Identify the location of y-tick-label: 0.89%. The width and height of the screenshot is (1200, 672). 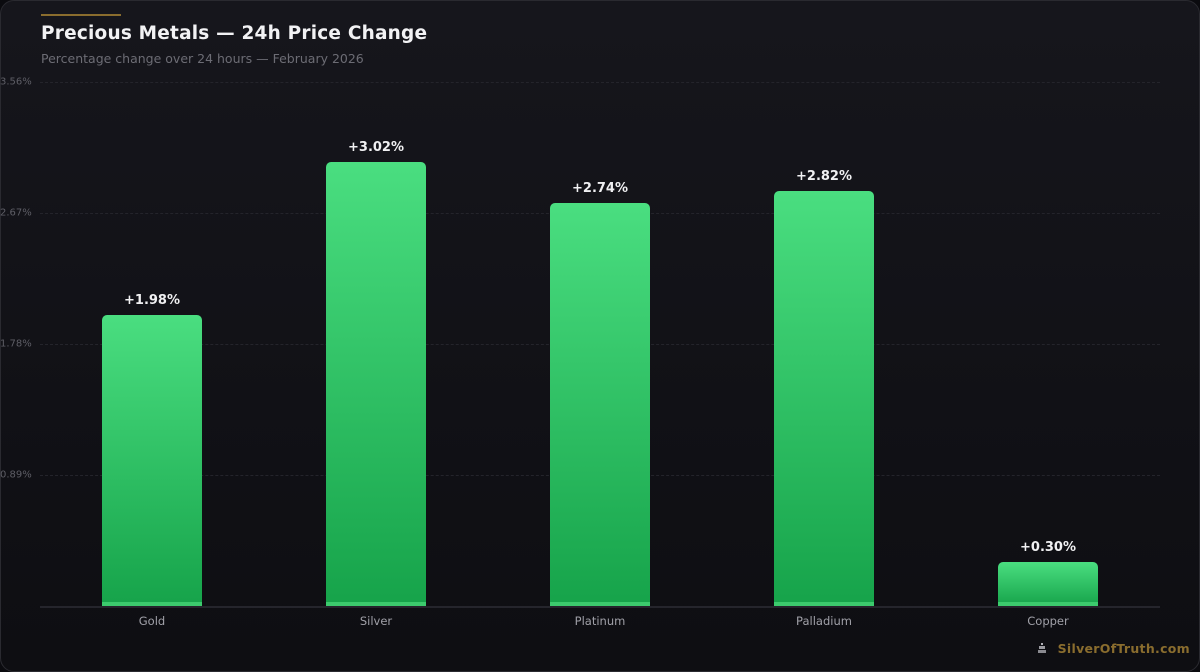
(16, 475).